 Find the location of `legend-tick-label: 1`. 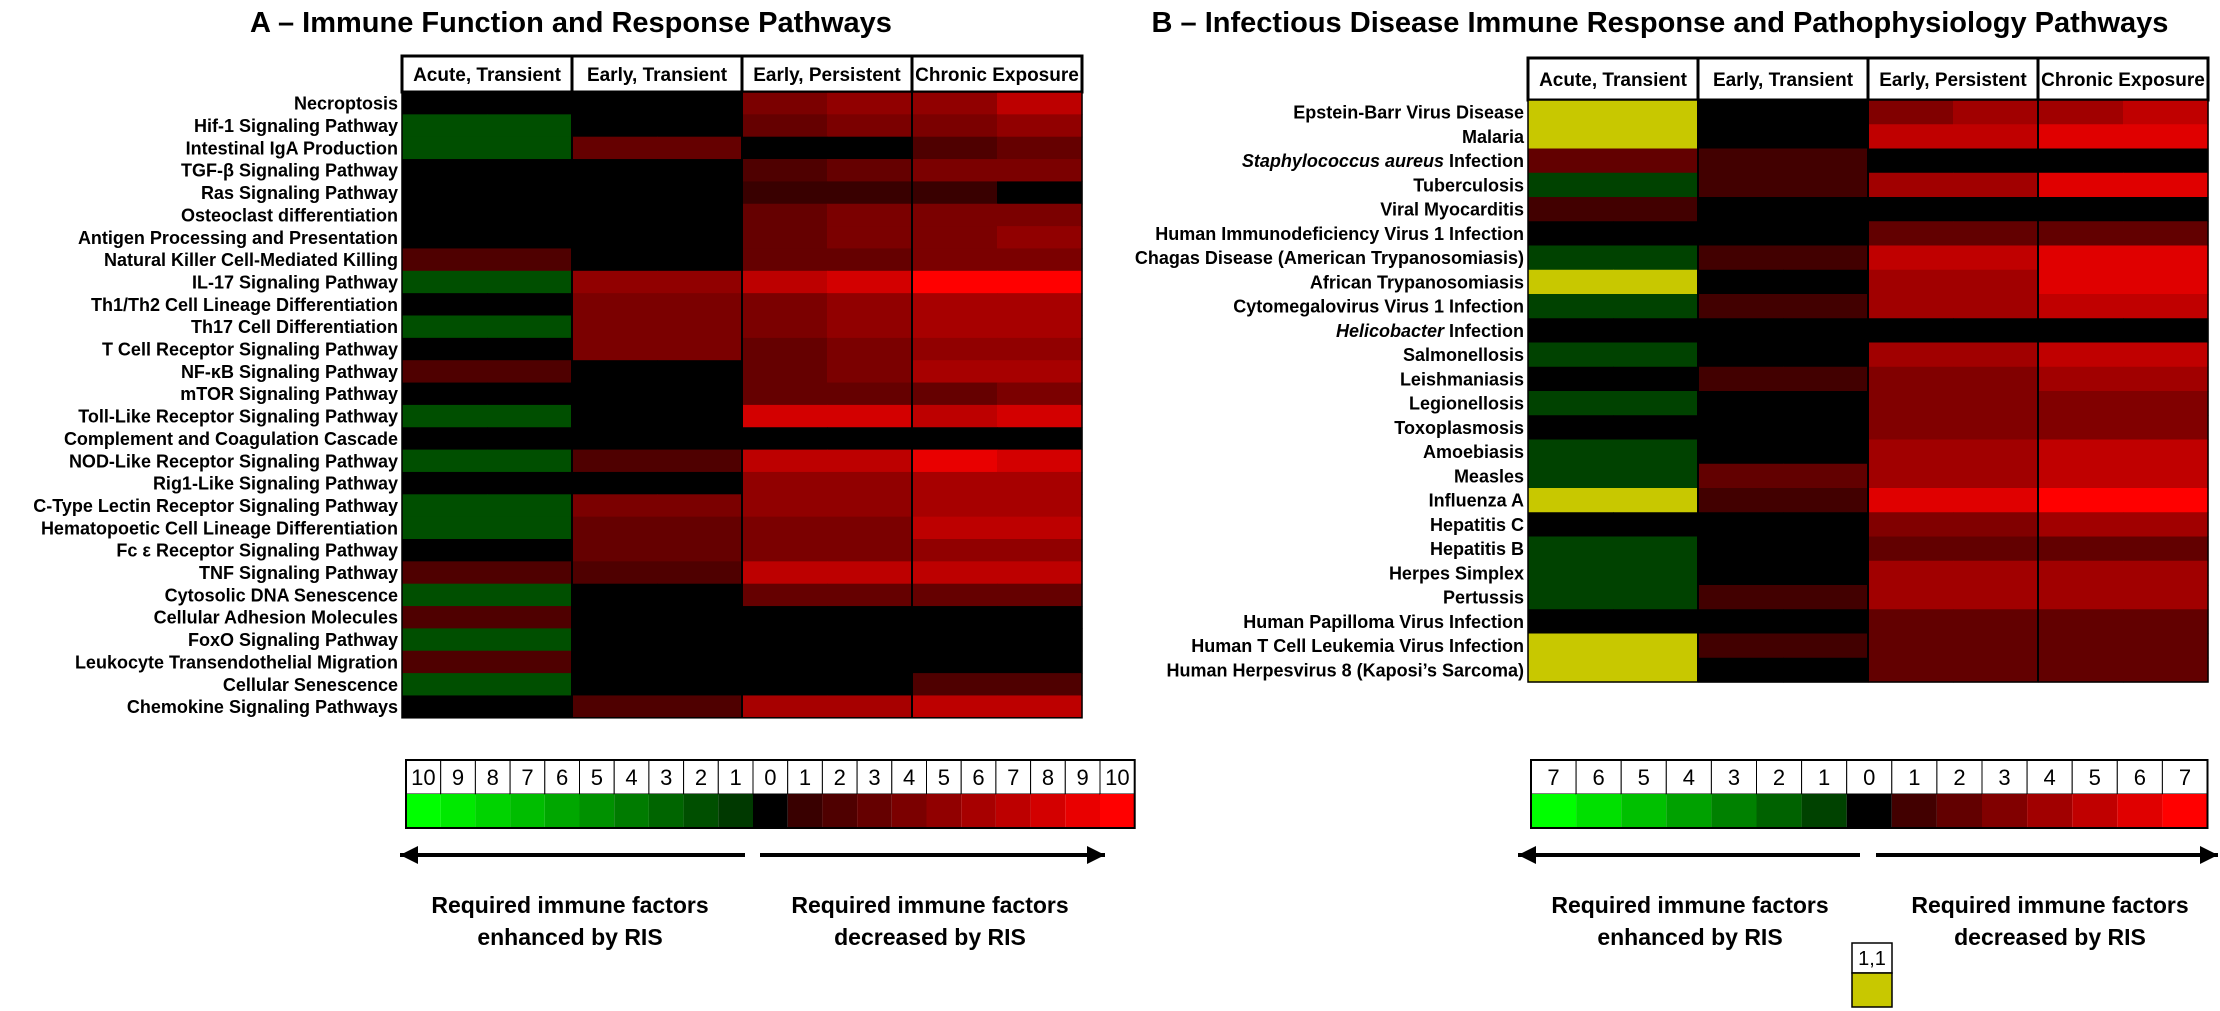

legend-tick-label: 1 is located at coordinates (805, 777).